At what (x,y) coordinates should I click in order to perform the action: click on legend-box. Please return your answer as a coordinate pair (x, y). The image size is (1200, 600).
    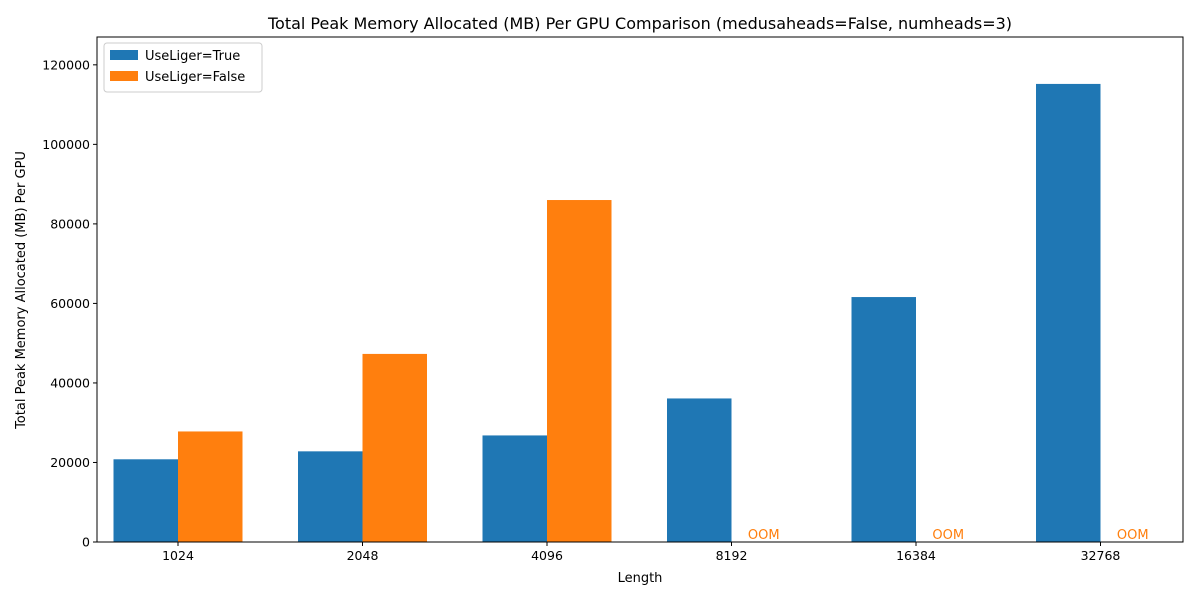
    Looking at the image, I should click on (183, 67).